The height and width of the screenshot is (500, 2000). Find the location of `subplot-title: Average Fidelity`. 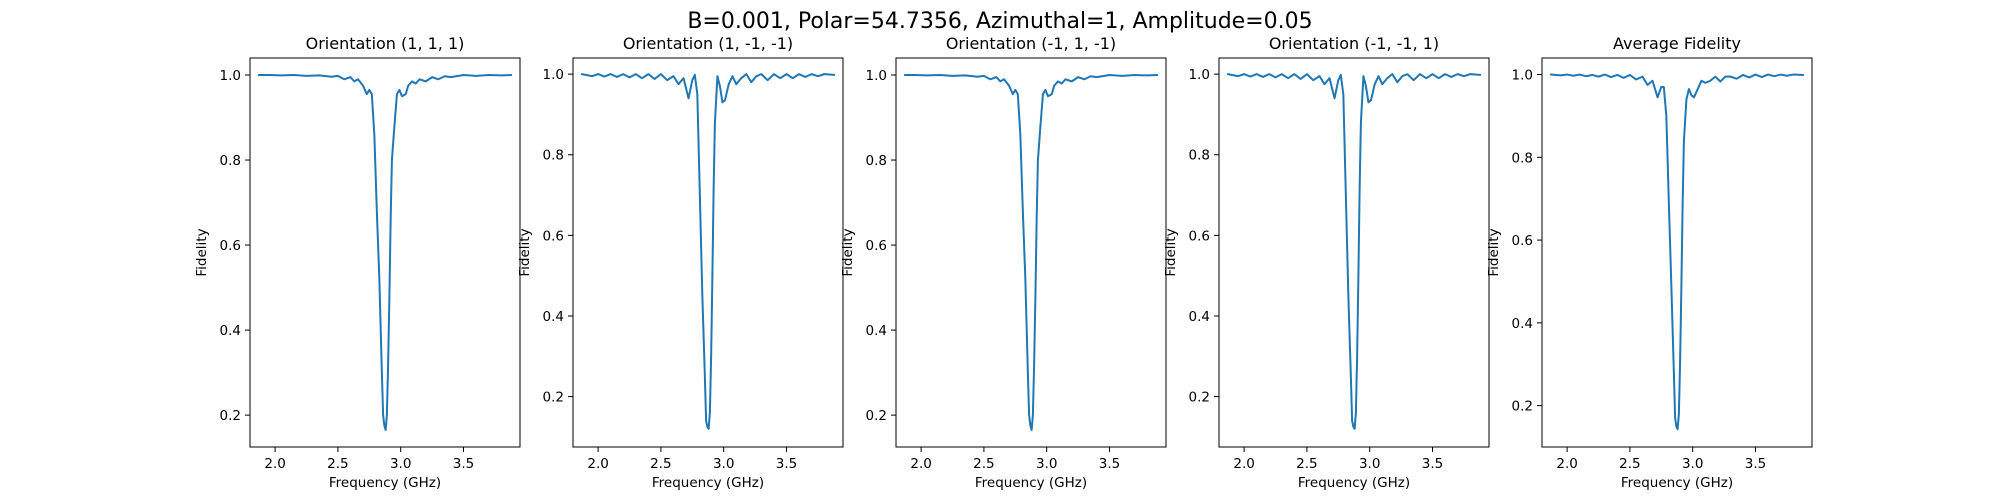

subplot-title: Average Fidelity is located at coordinates (1677, 43).